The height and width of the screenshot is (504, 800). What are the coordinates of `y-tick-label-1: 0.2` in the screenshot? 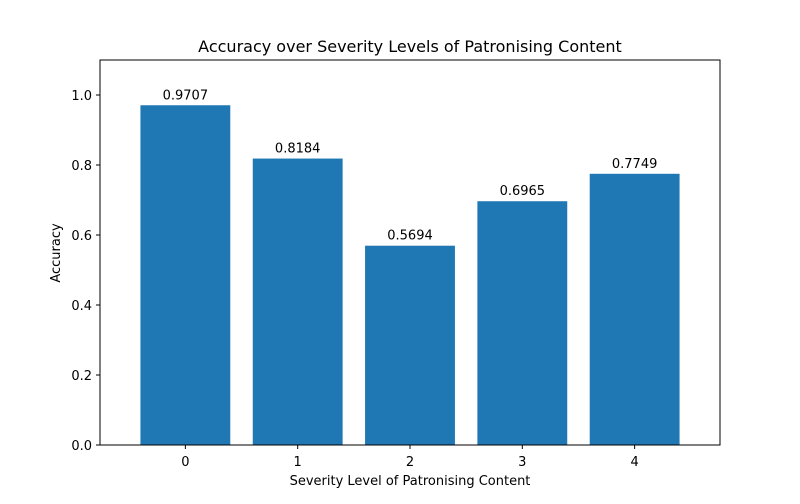 It's located at (81, 376).